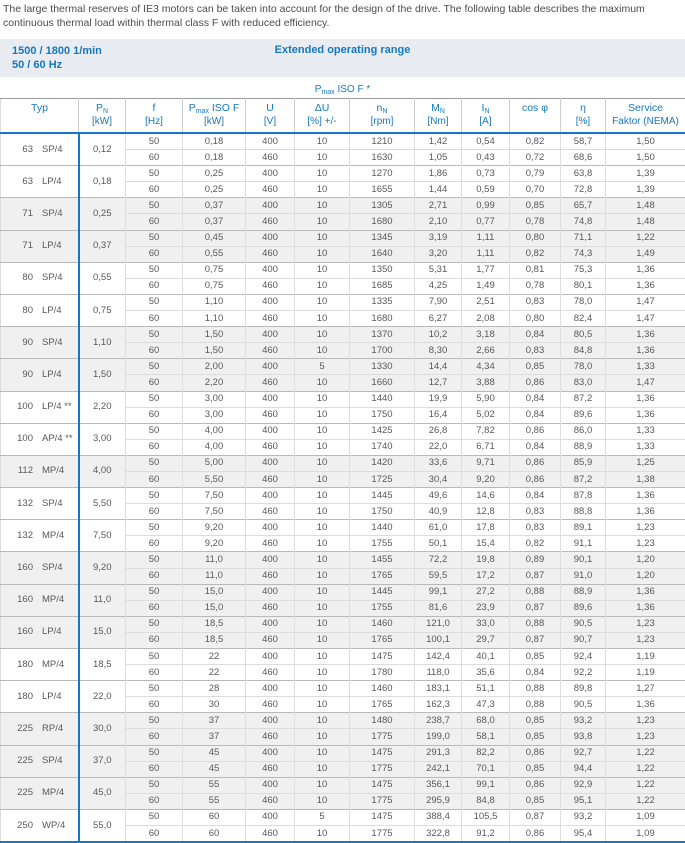 This screenshot has width=685, height=843. I want to click on col-header-nn: nN[rpm], so click(382, 116).